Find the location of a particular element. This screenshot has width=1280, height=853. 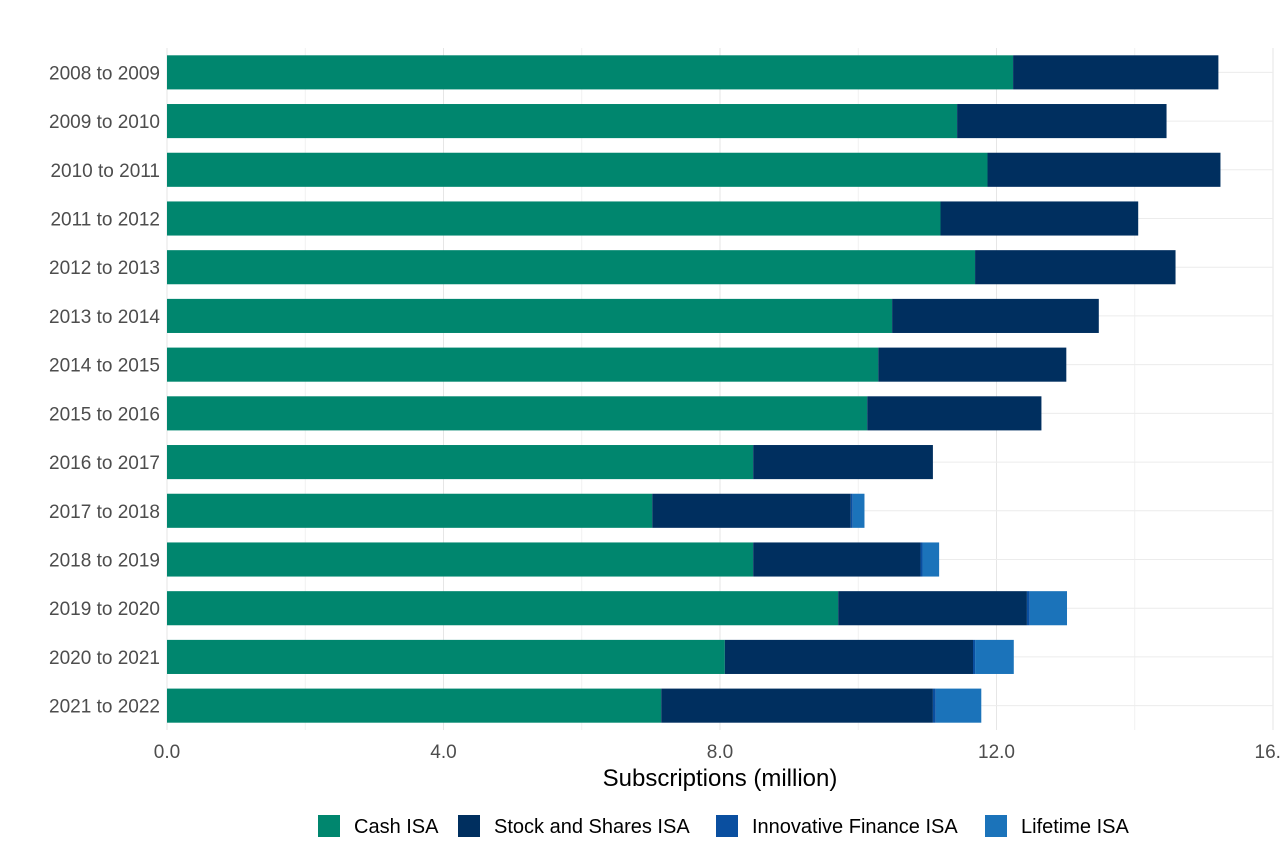

legend-swatch-innovative-finance-isa is located at coordinates (727, 826).